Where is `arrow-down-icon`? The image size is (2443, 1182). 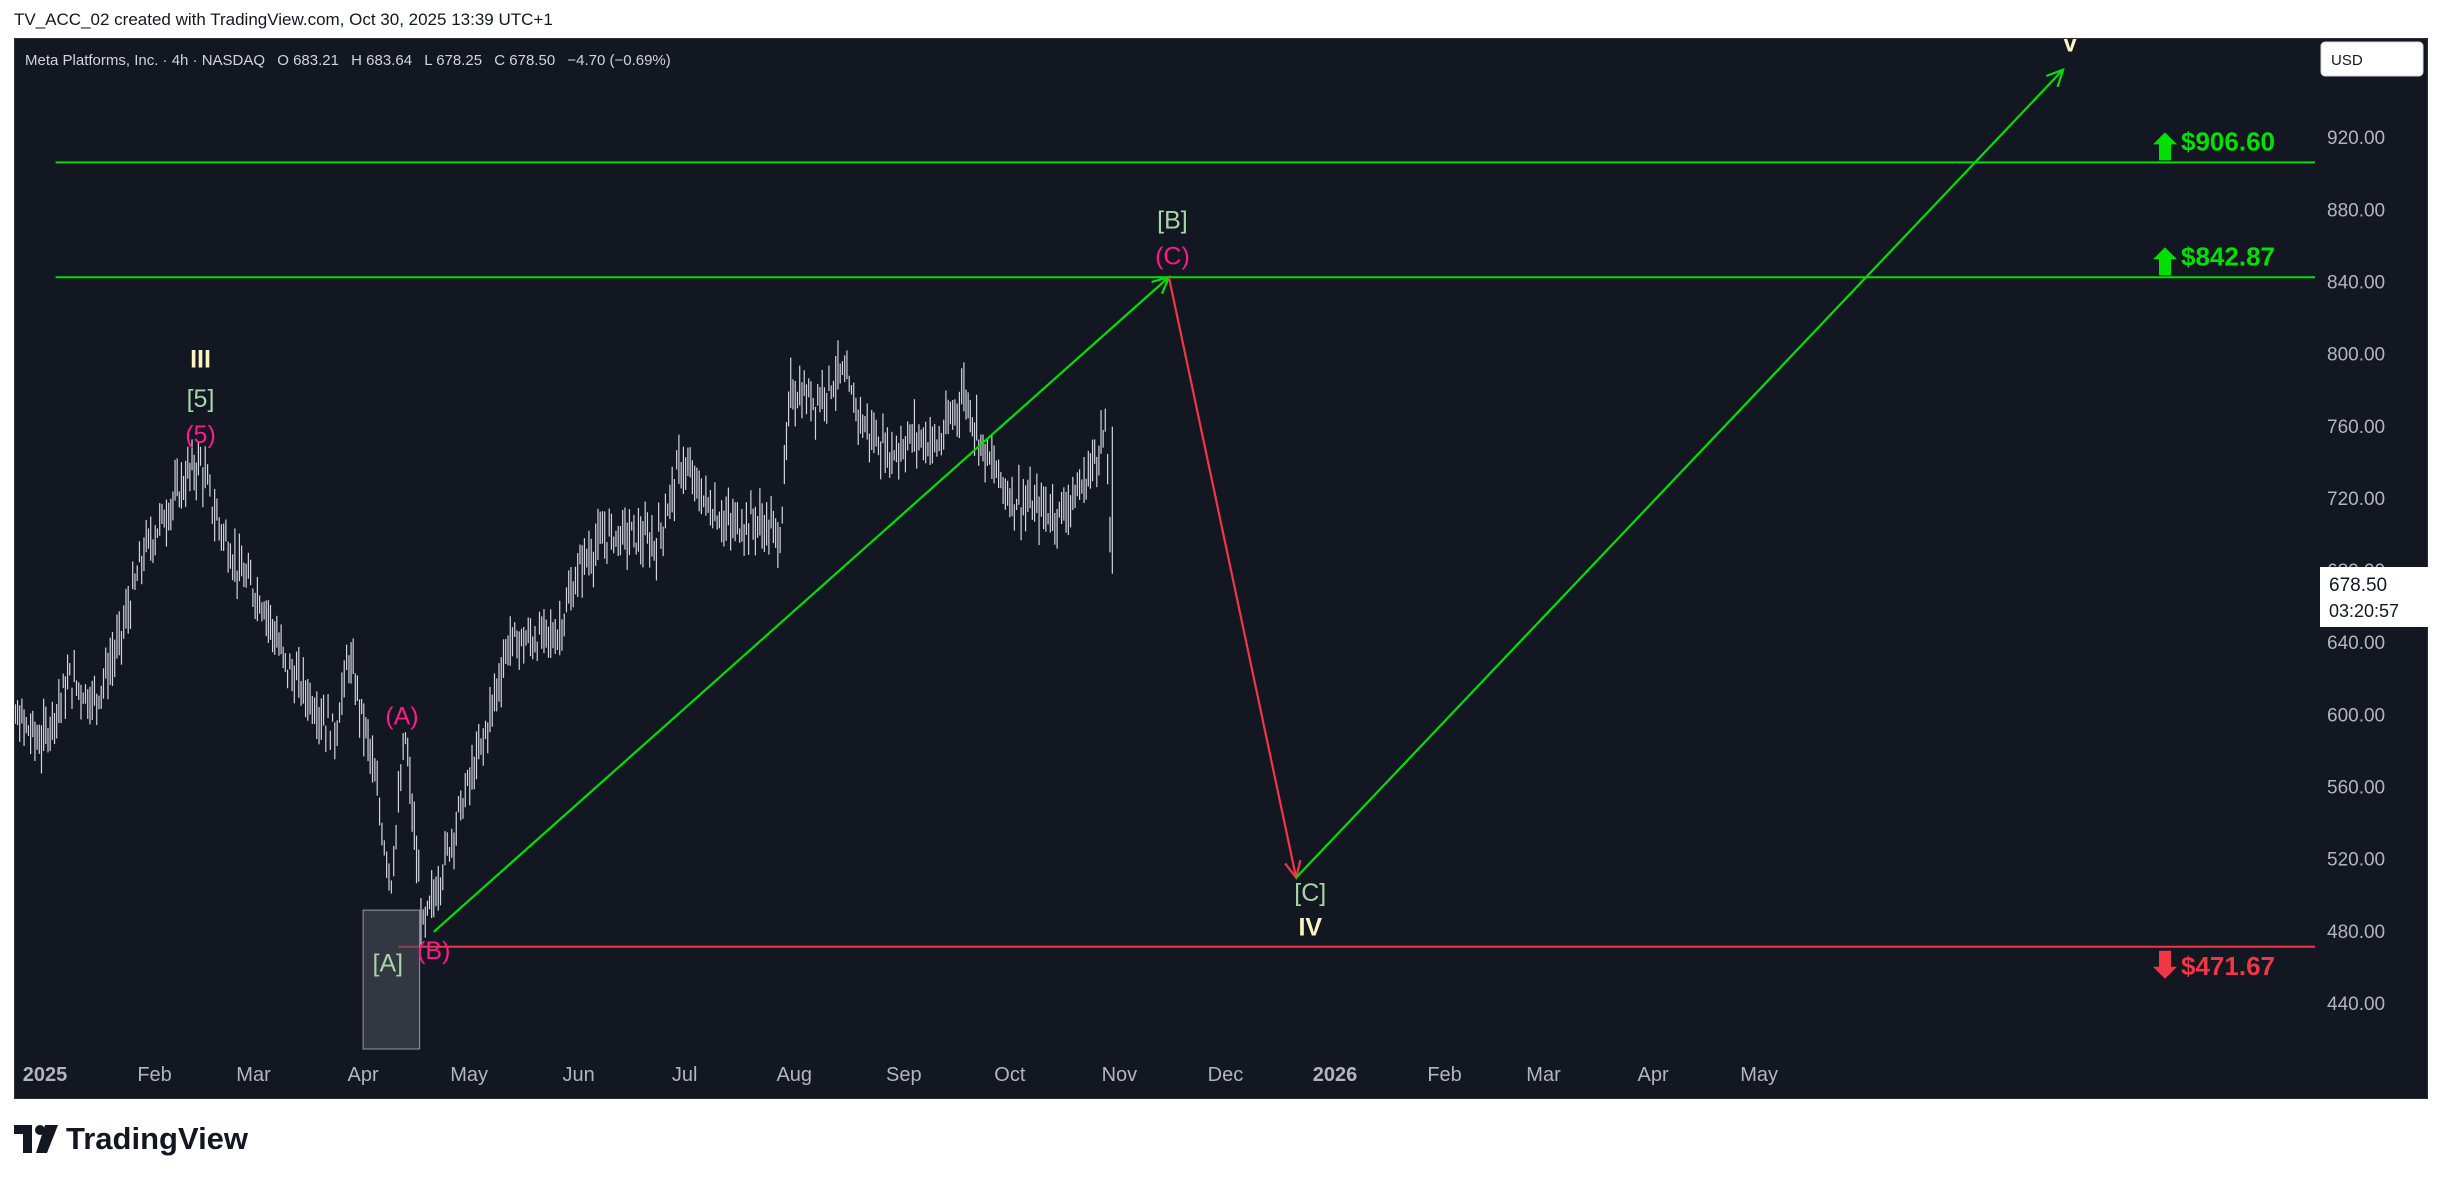
arrow-down-icon is located at coordinates (2165, 964).